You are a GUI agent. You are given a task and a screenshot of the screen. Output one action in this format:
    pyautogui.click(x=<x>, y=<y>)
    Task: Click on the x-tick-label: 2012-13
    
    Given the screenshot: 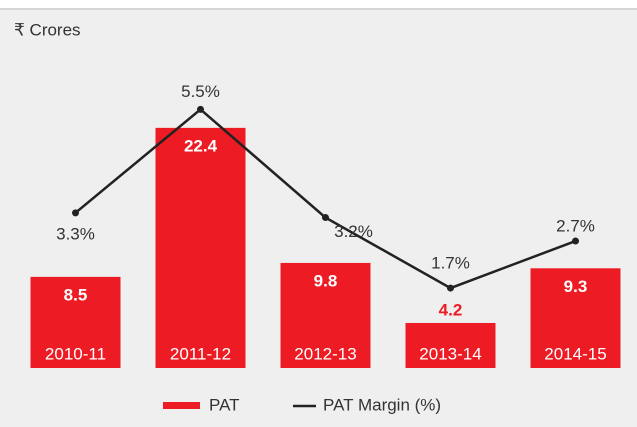 What is the action you would take?
    pyautogui.click(x=325, y=353)
    